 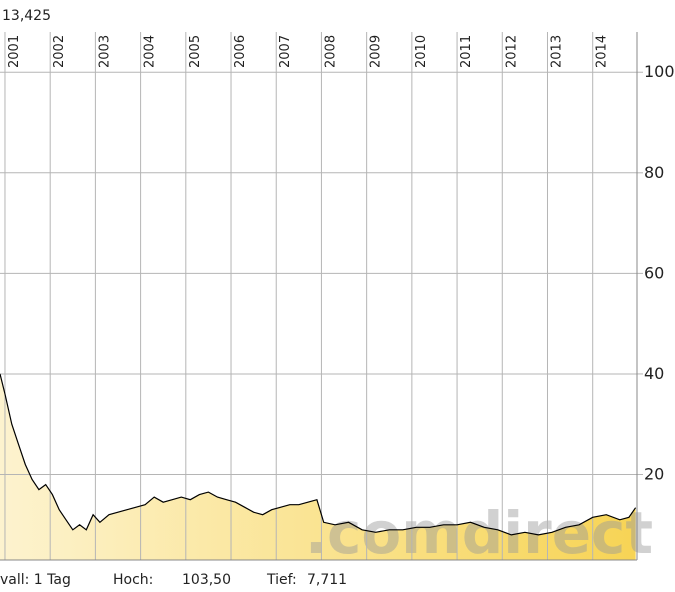 What do you see at coordinates (59, 51) in the screenshot?
I see `x-tick-label: 2002` at bounding box center [59, 51].